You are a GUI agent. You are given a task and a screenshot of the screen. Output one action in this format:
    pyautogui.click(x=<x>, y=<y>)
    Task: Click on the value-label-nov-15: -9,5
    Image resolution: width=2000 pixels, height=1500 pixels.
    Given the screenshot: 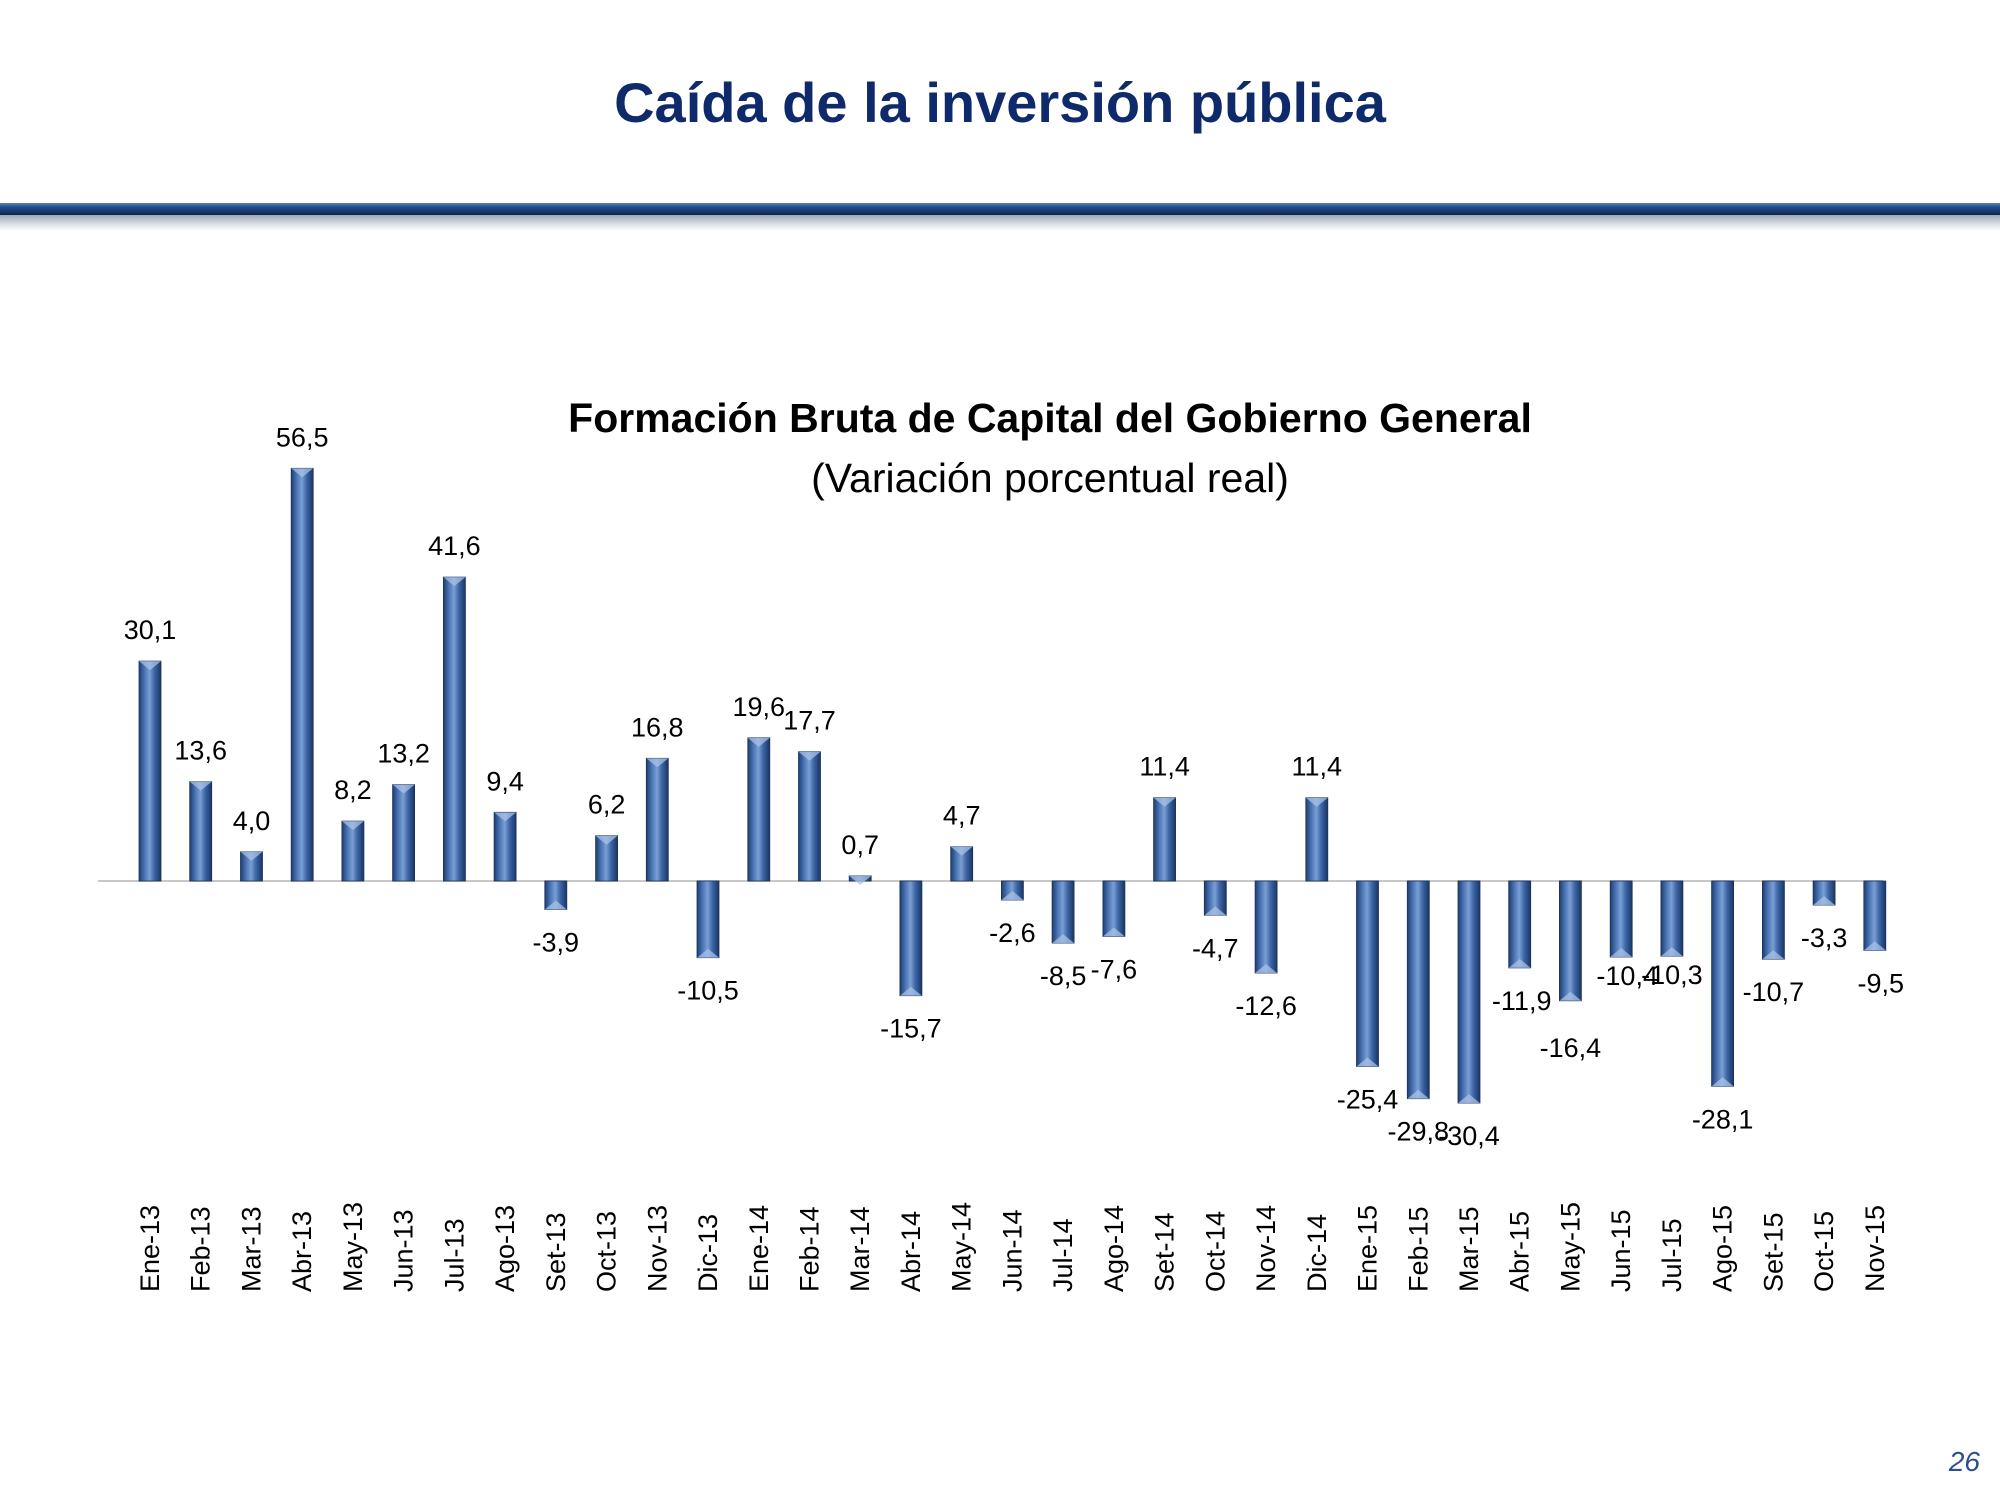 What is the action you would take?
    pyautogui.click(x=1881, y=983)
    